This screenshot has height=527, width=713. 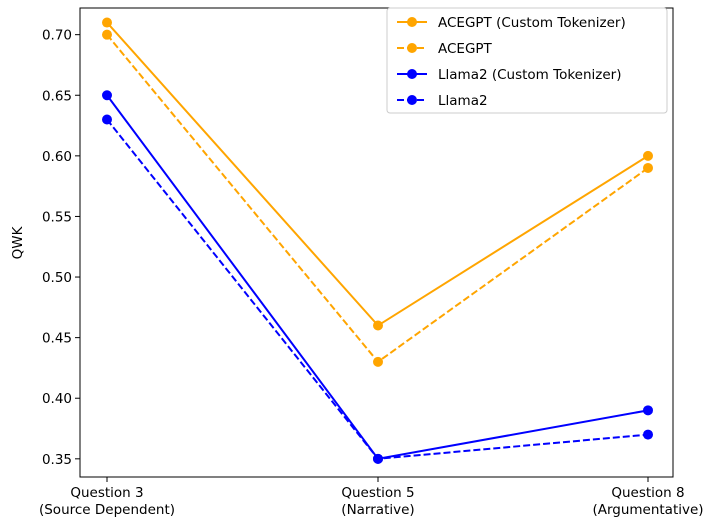 I want to click on x-tick-label: (Source Dependent), so click(x=107, y=510).